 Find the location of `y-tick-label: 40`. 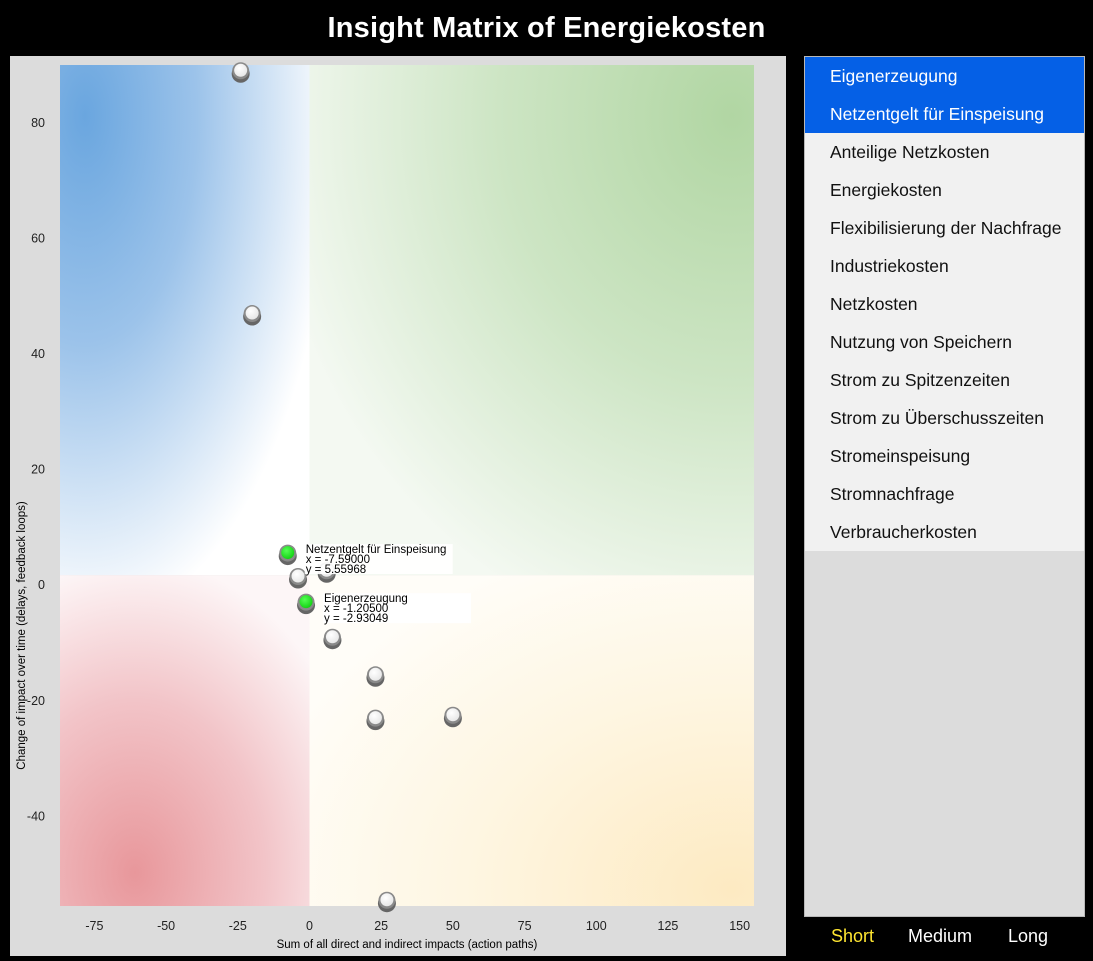

y-tick-label: 40 is located at coordinates (38, 354).